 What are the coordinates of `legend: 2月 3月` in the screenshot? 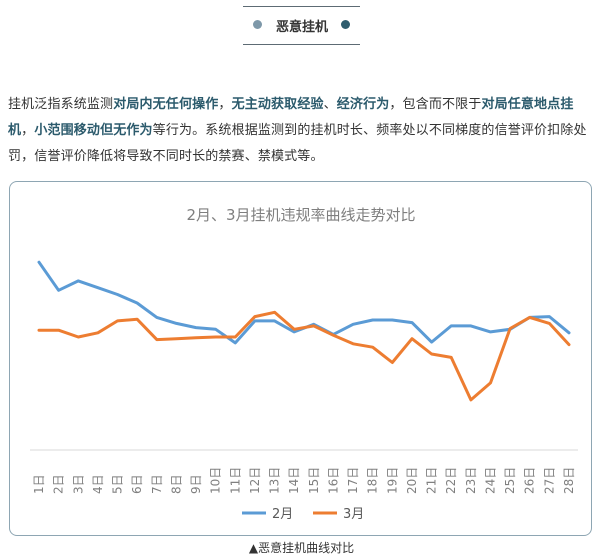 It's located at (303, 514).